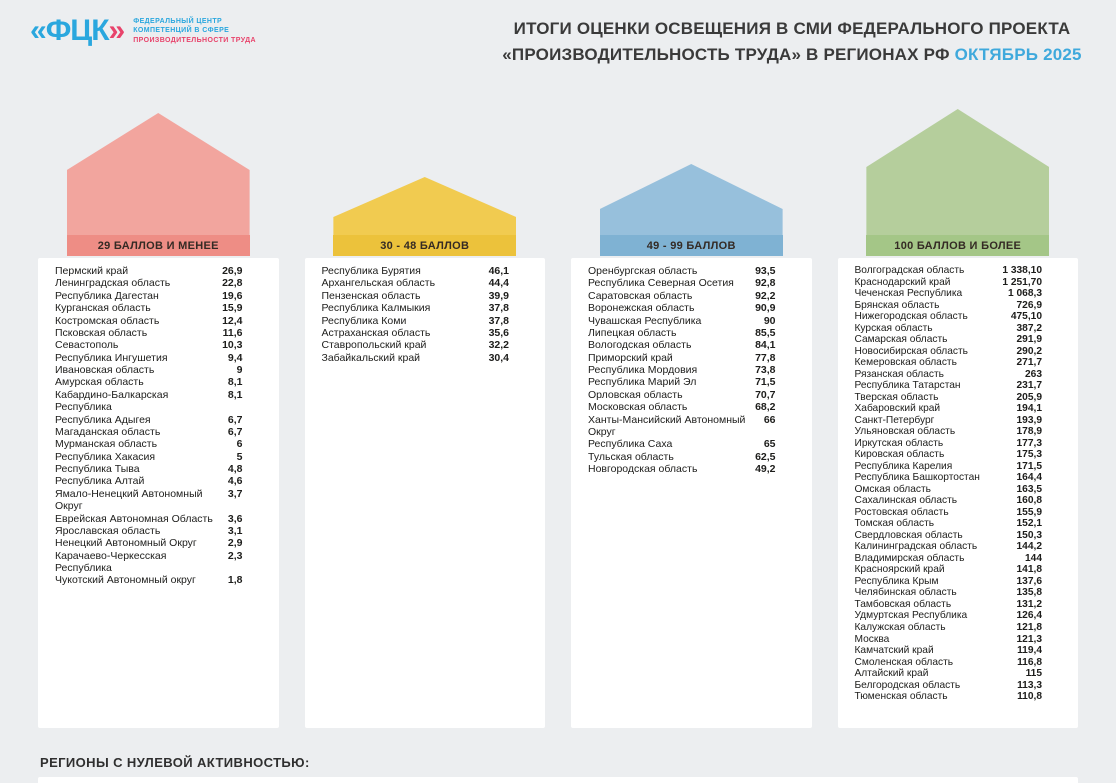  What do you see at coordinates (108, 530) in the screenshot?
I see `region-name: Ярославская область` at bounding box center [108, 530].